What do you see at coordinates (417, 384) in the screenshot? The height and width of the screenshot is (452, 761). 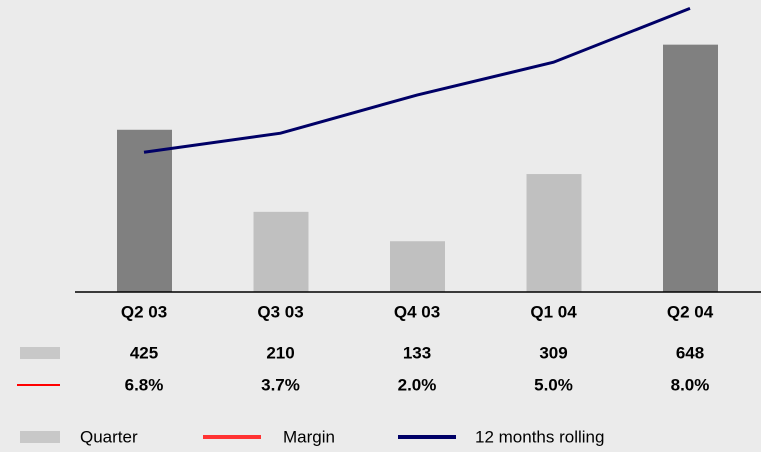 I see `margin-value: 2.0%` at bounding box center [417, 384].